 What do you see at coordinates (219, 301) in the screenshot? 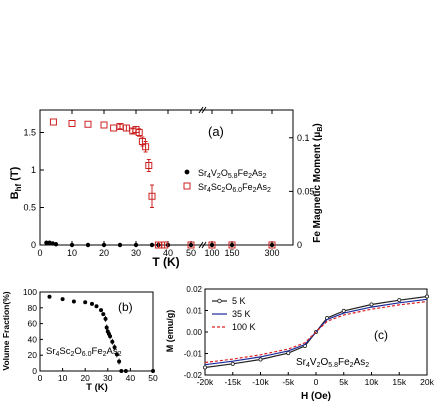
I see `legend-marker-5k` at bounding box center [219, 301].